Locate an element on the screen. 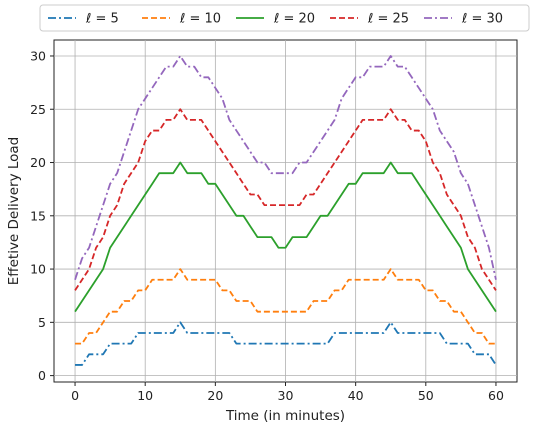 The height and width of the screenshot is (432, 537). legend-label-2: ℓ = 10 is located at coordinates (200, 19).